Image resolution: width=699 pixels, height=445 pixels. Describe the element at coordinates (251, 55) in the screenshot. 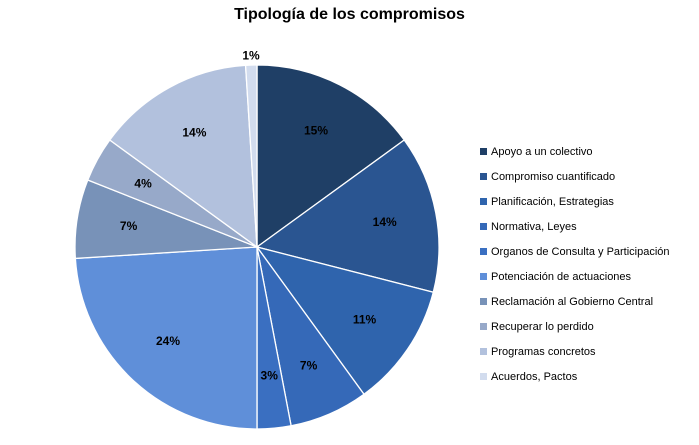

I see `slice-percent-label: 1%` at that location.